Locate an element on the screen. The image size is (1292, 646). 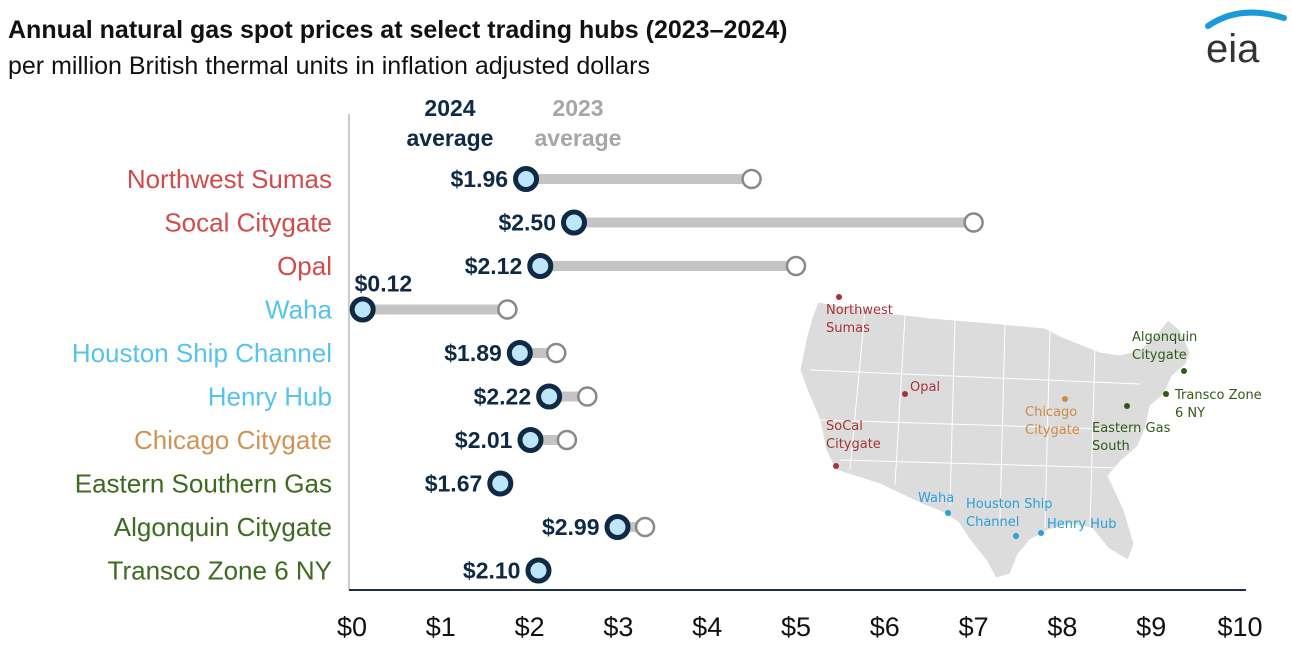
map-hub-label: Eastern Gas is located at coordinates (1131, 428).